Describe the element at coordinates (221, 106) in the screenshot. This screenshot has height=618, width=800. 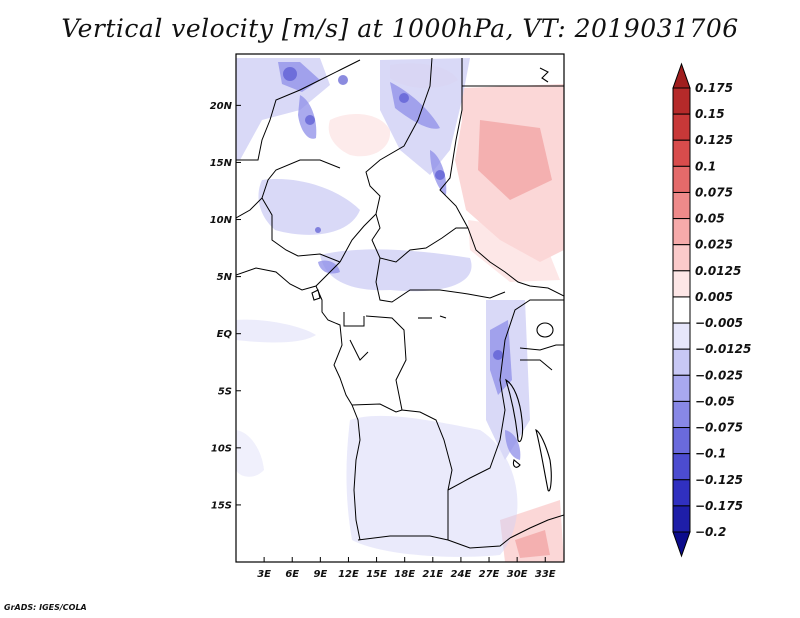
I see `lat-tick-label: 20N` at that location.